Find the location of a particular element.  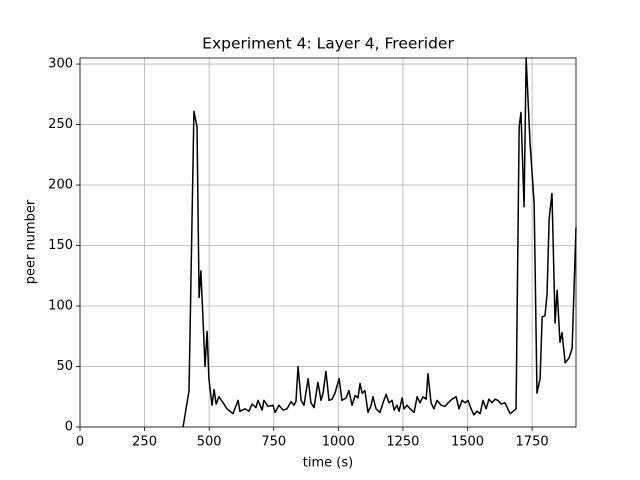

x-tick-label: 250 is located at coordinates (144, 442).